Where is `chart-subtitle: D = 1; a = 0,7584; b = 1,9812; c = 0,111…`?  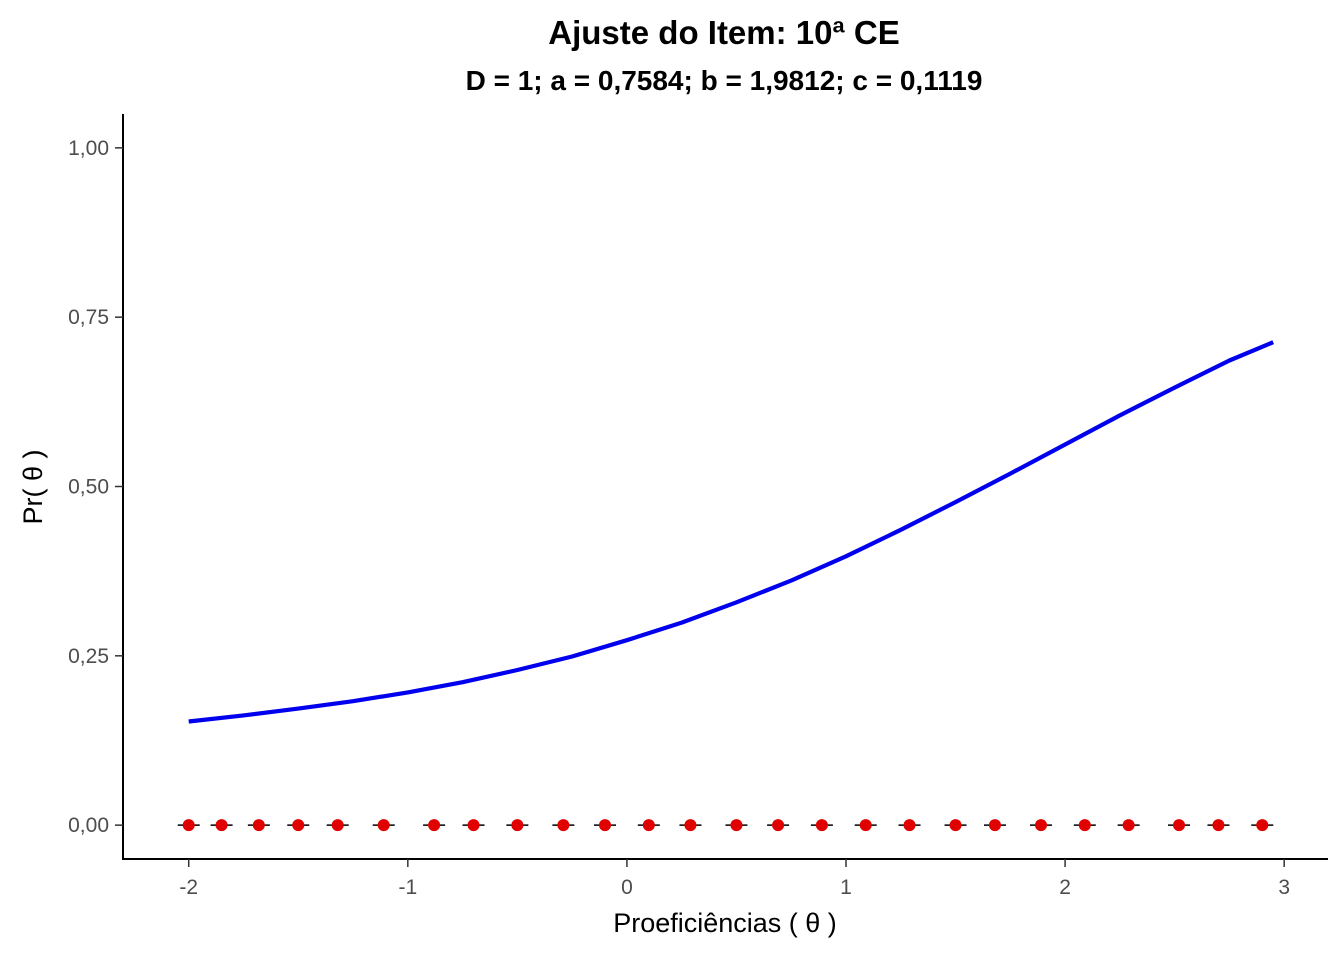 chart-subtitle: D = 1; a = 0,7584; b = 1,9812; c = 0,111… is located at coordinates (724, 80).